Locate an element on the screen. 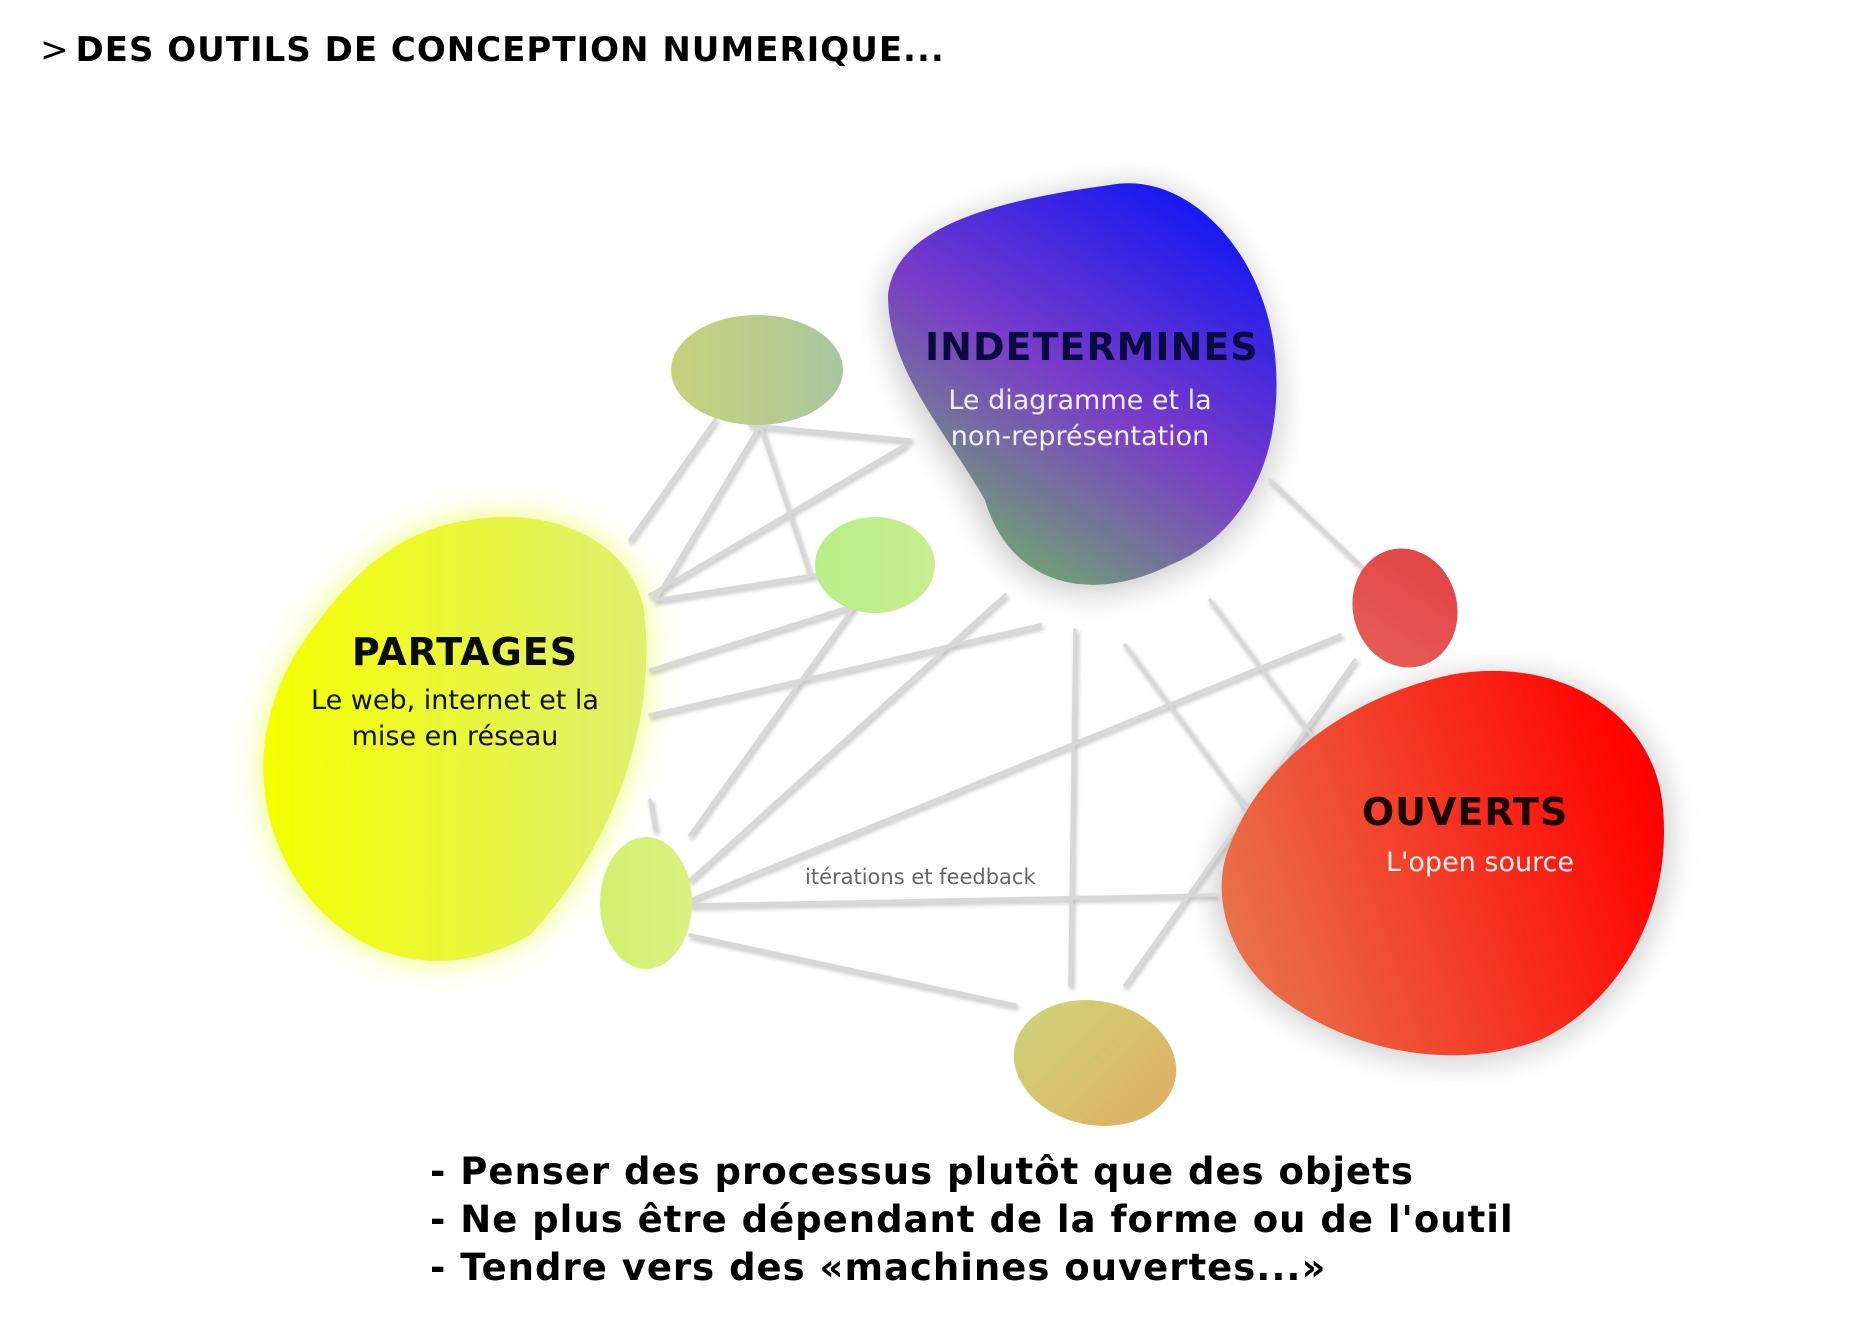  partages-subtitle-2: mise en réseau is located at coordinates (455, 736).